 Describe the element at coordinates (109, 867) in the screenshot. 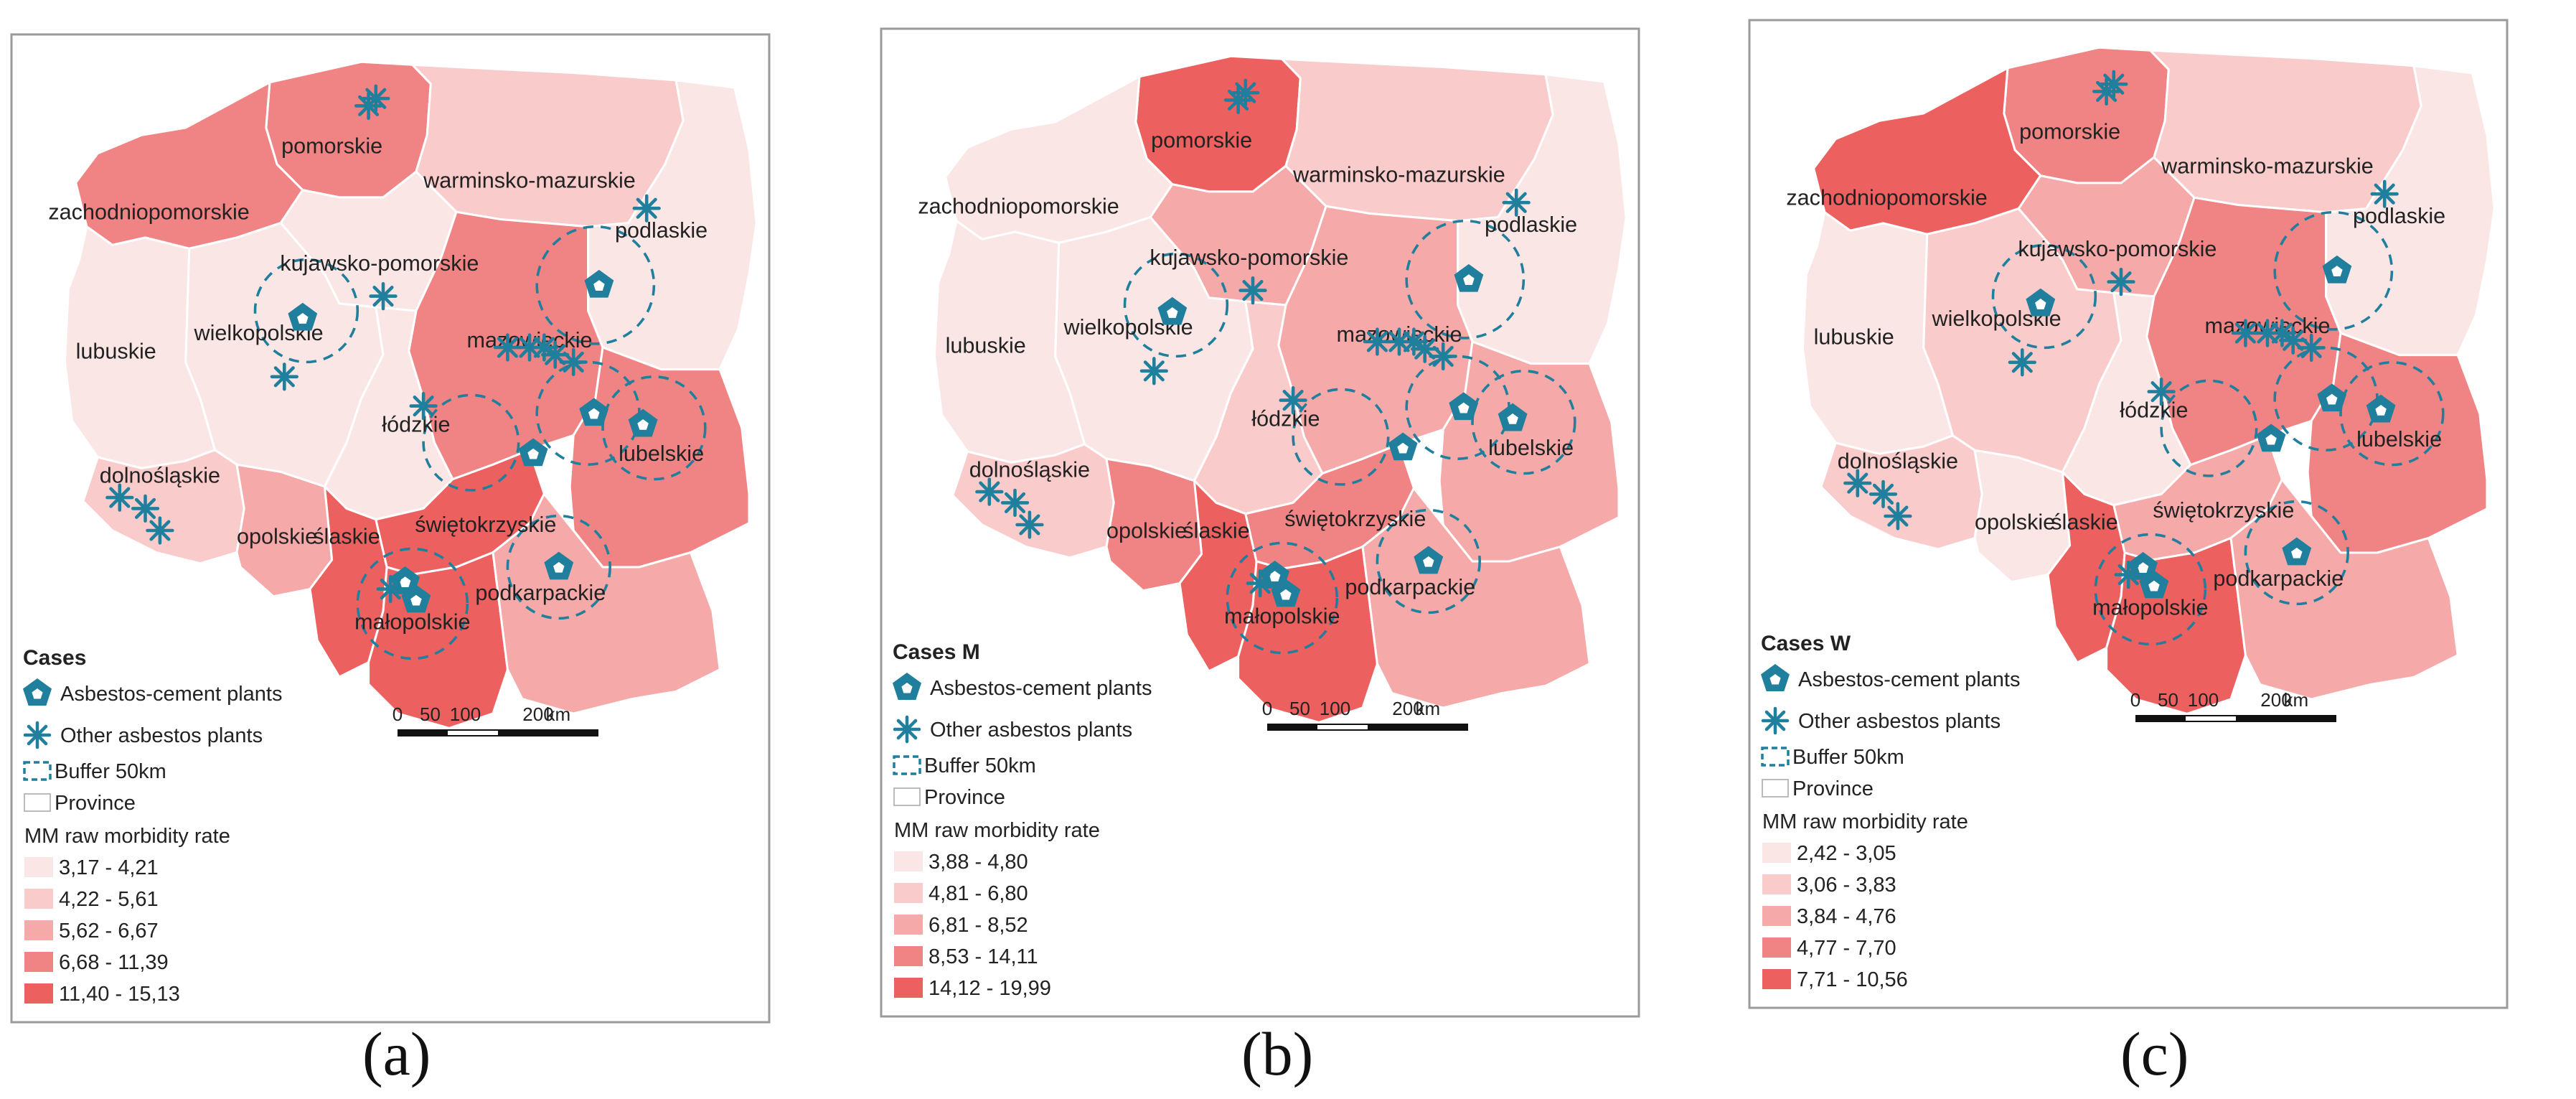

I see `legend-class-label: 3,17 - 4,21` at that location.